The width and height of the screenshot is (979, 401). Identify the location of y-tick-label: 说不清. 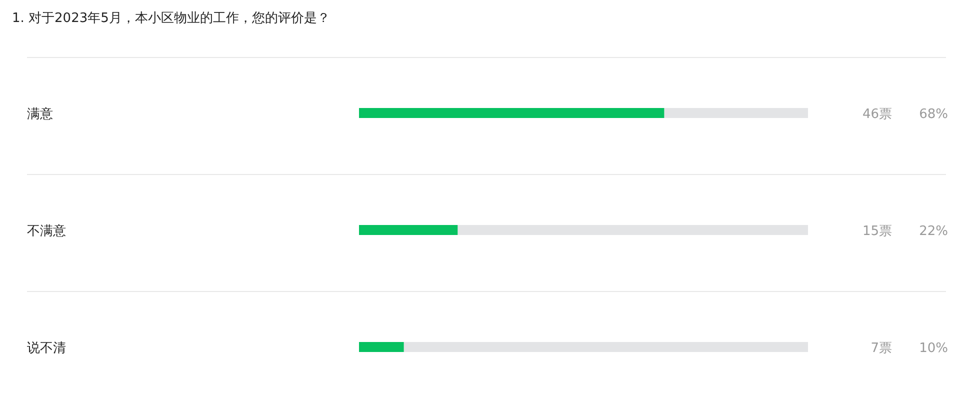
(46, 348).